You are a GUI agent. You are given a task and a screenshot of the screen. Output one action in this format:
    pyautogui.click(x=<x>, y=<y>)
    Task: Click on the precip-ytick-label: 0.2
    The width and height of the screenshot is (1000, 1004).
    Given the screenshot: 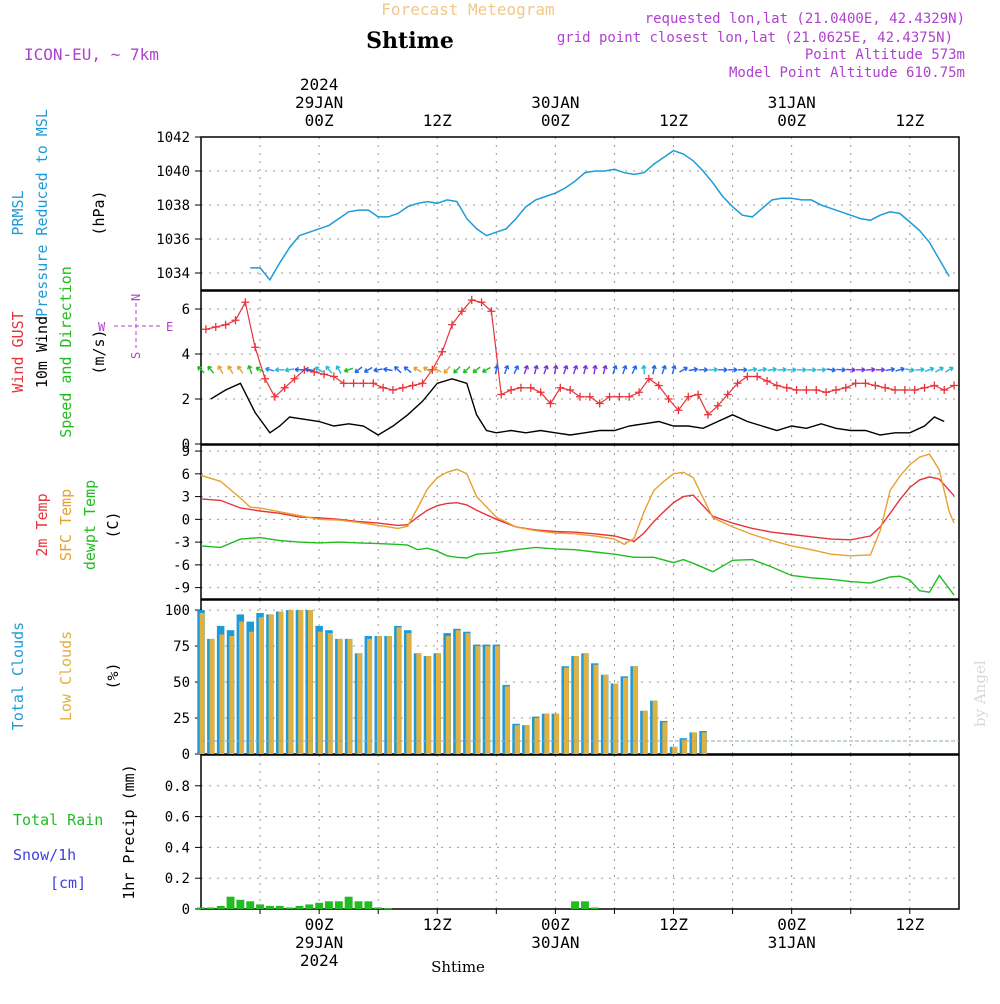 What is the action you would take?
    pyautogui.click(x=177, y=879)
    